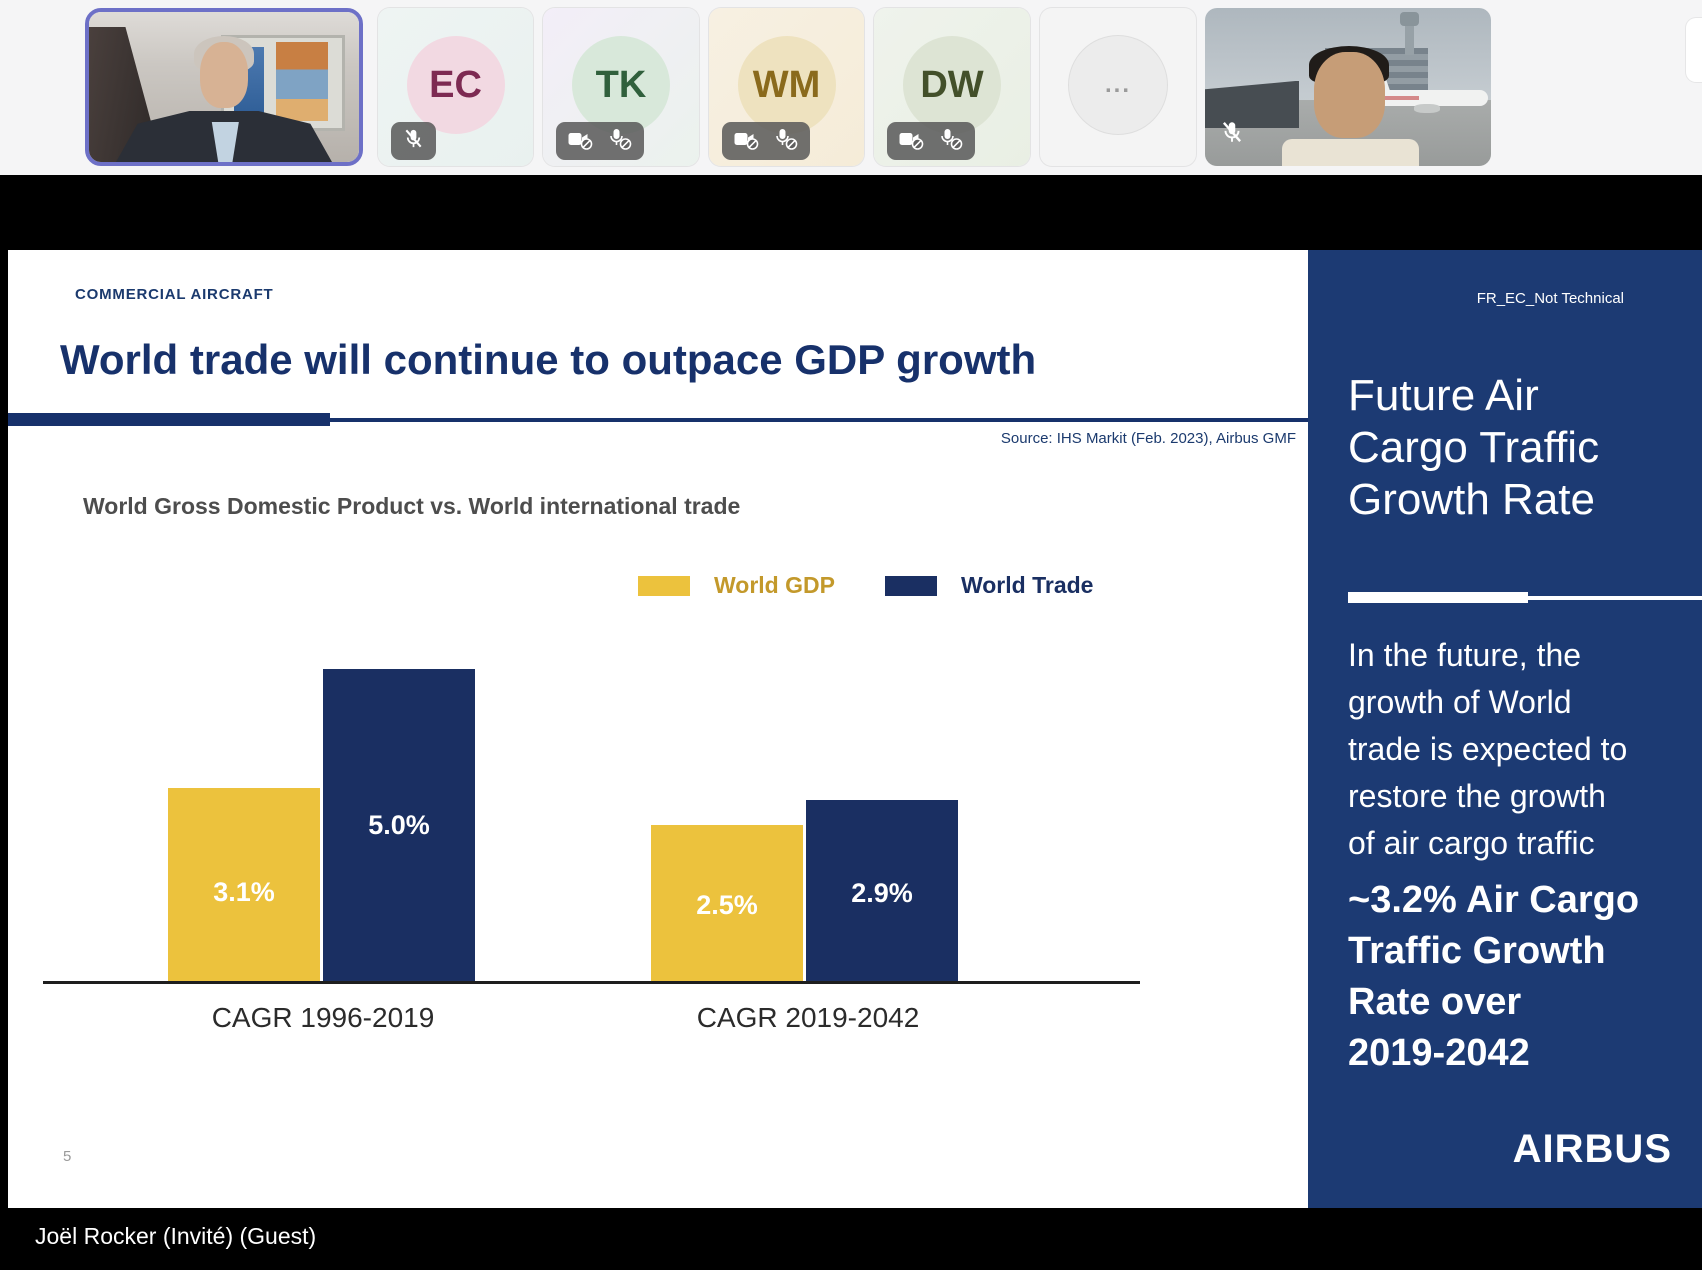  What do you see at coordinates (1592, 1149) in the screenshot?
I see `airbus-logo: AIRBUS` at bounding box center [1592, 1149].